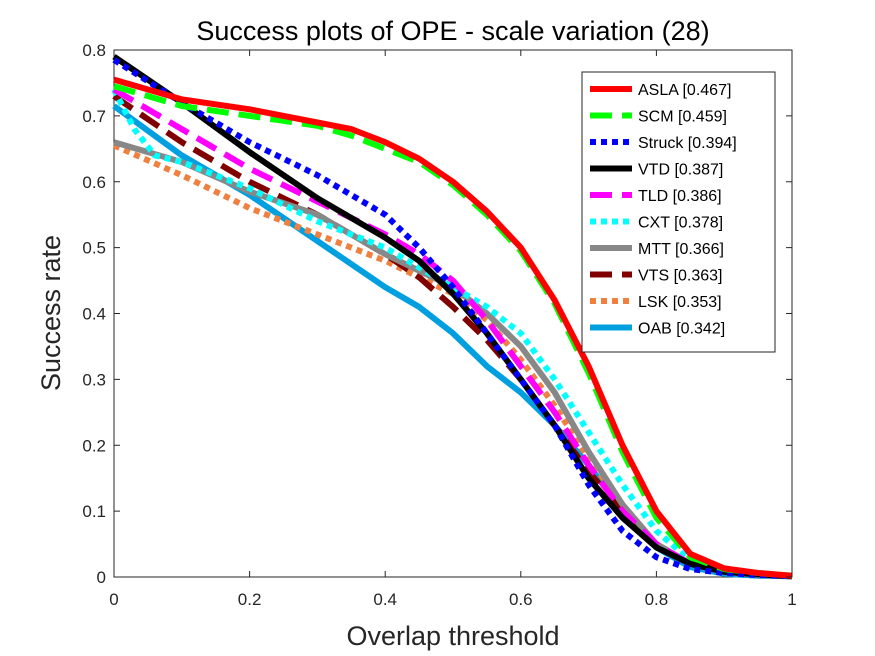 This screenshot has height=656, width=875. What do you see at coordinates (385, 599) in the screenshot?
I see `x-tick-label: 0.4` at bounding box center [385, 599].